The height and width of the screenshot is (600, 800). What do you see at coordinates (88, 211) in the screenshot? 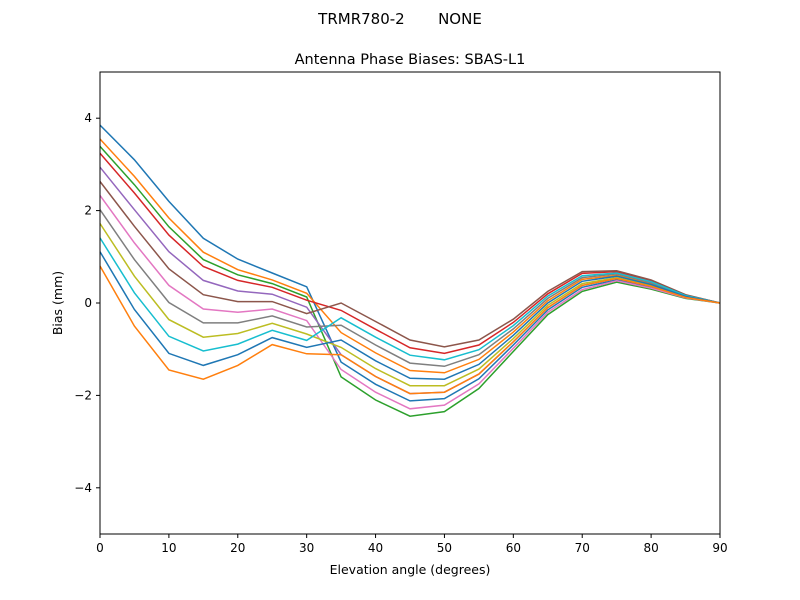
I see `y-tick-label: 2` at bounding box center [88, 211].